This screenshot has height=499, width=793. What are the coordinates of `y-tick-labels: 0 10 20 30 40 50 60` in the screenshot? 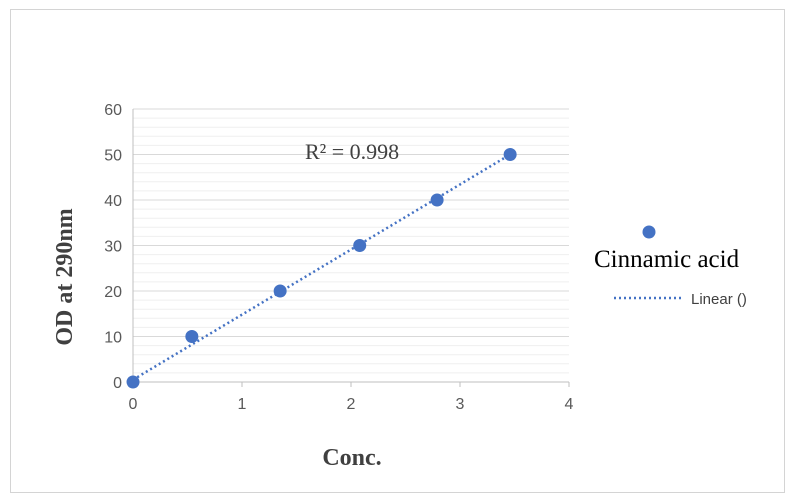 It's located at (113, 247).